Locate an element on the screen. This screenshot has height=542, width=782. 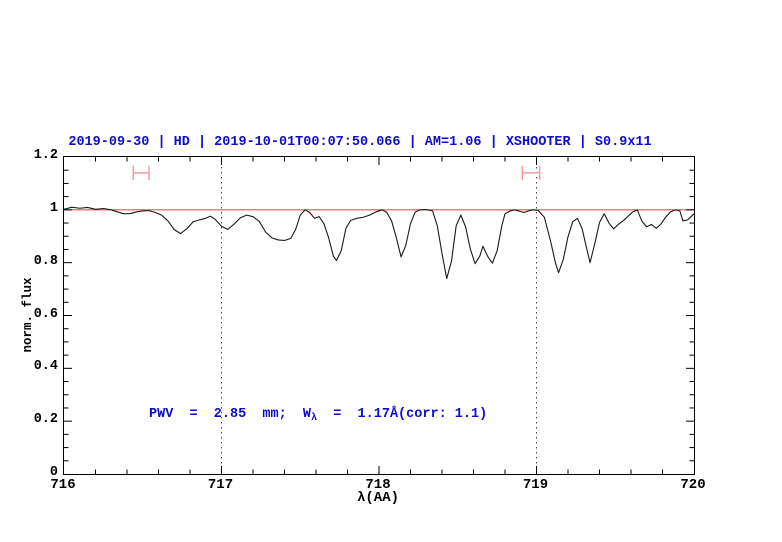
y-tick-label: 1 is located at coordinates (53, 208).